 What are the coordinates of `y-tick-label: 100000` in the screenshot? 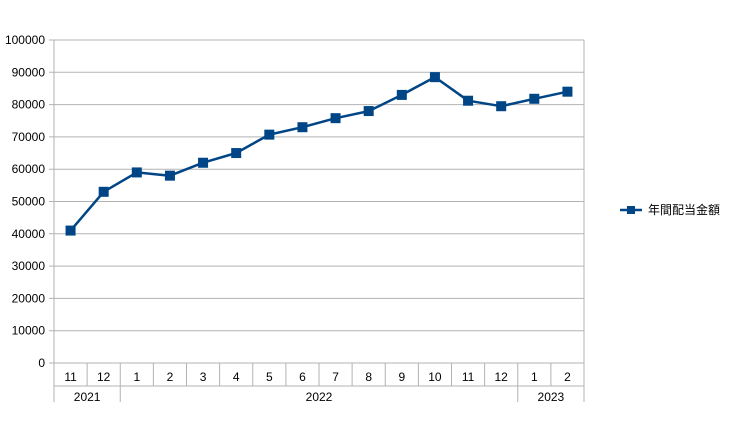 It's located at (25, 40).